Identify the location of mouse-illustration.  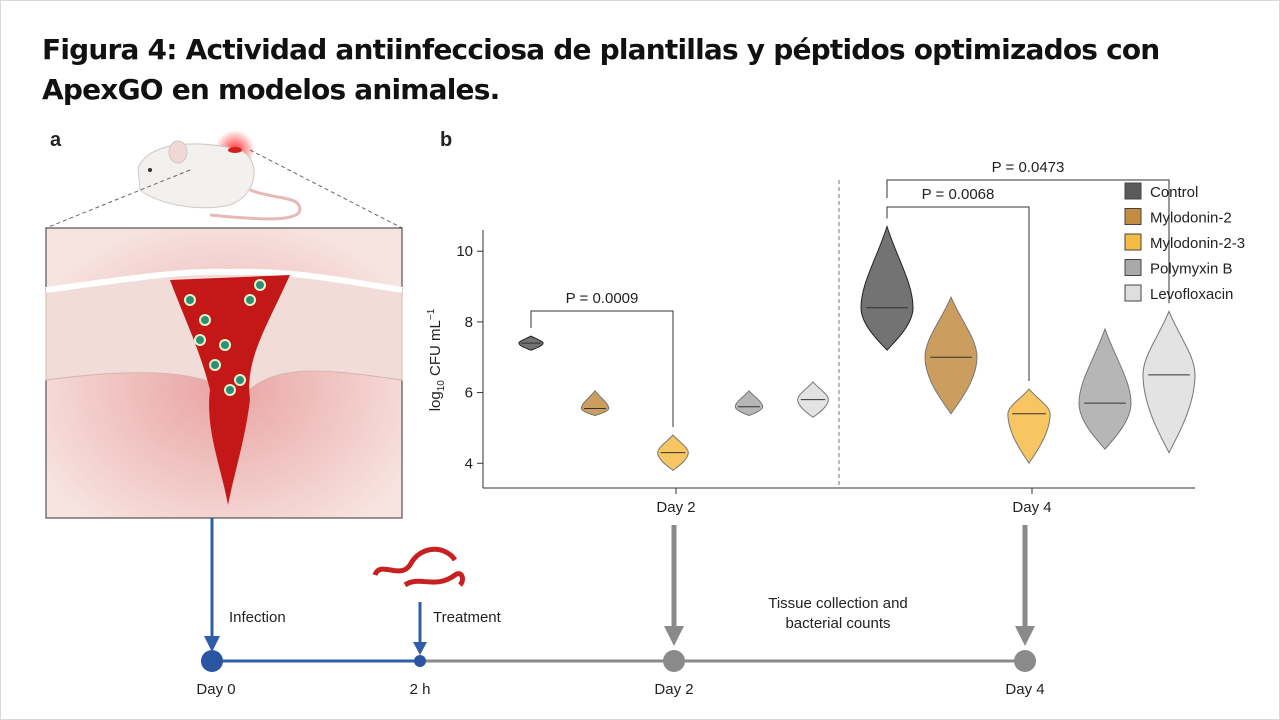
(219, 175).